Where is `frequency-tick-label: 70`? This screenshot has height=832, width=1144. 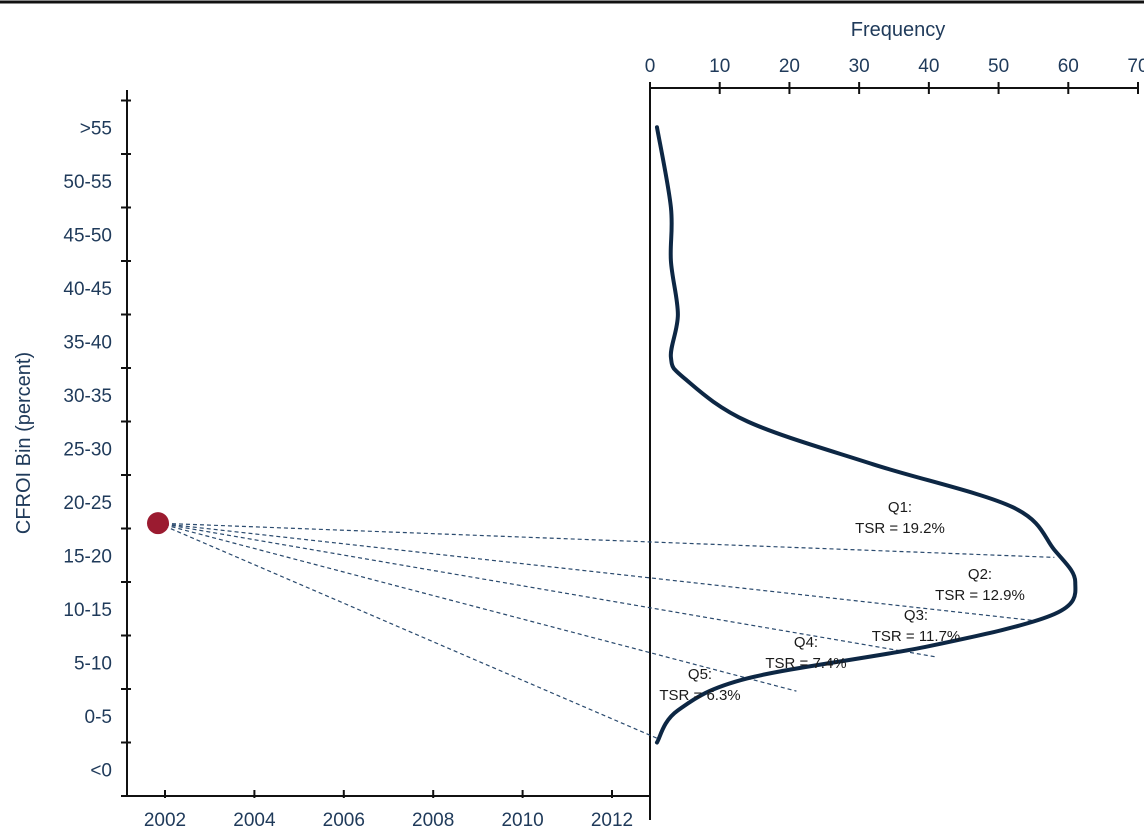 frequency-tick-label: 70 is located at coordinates (1135, 66).